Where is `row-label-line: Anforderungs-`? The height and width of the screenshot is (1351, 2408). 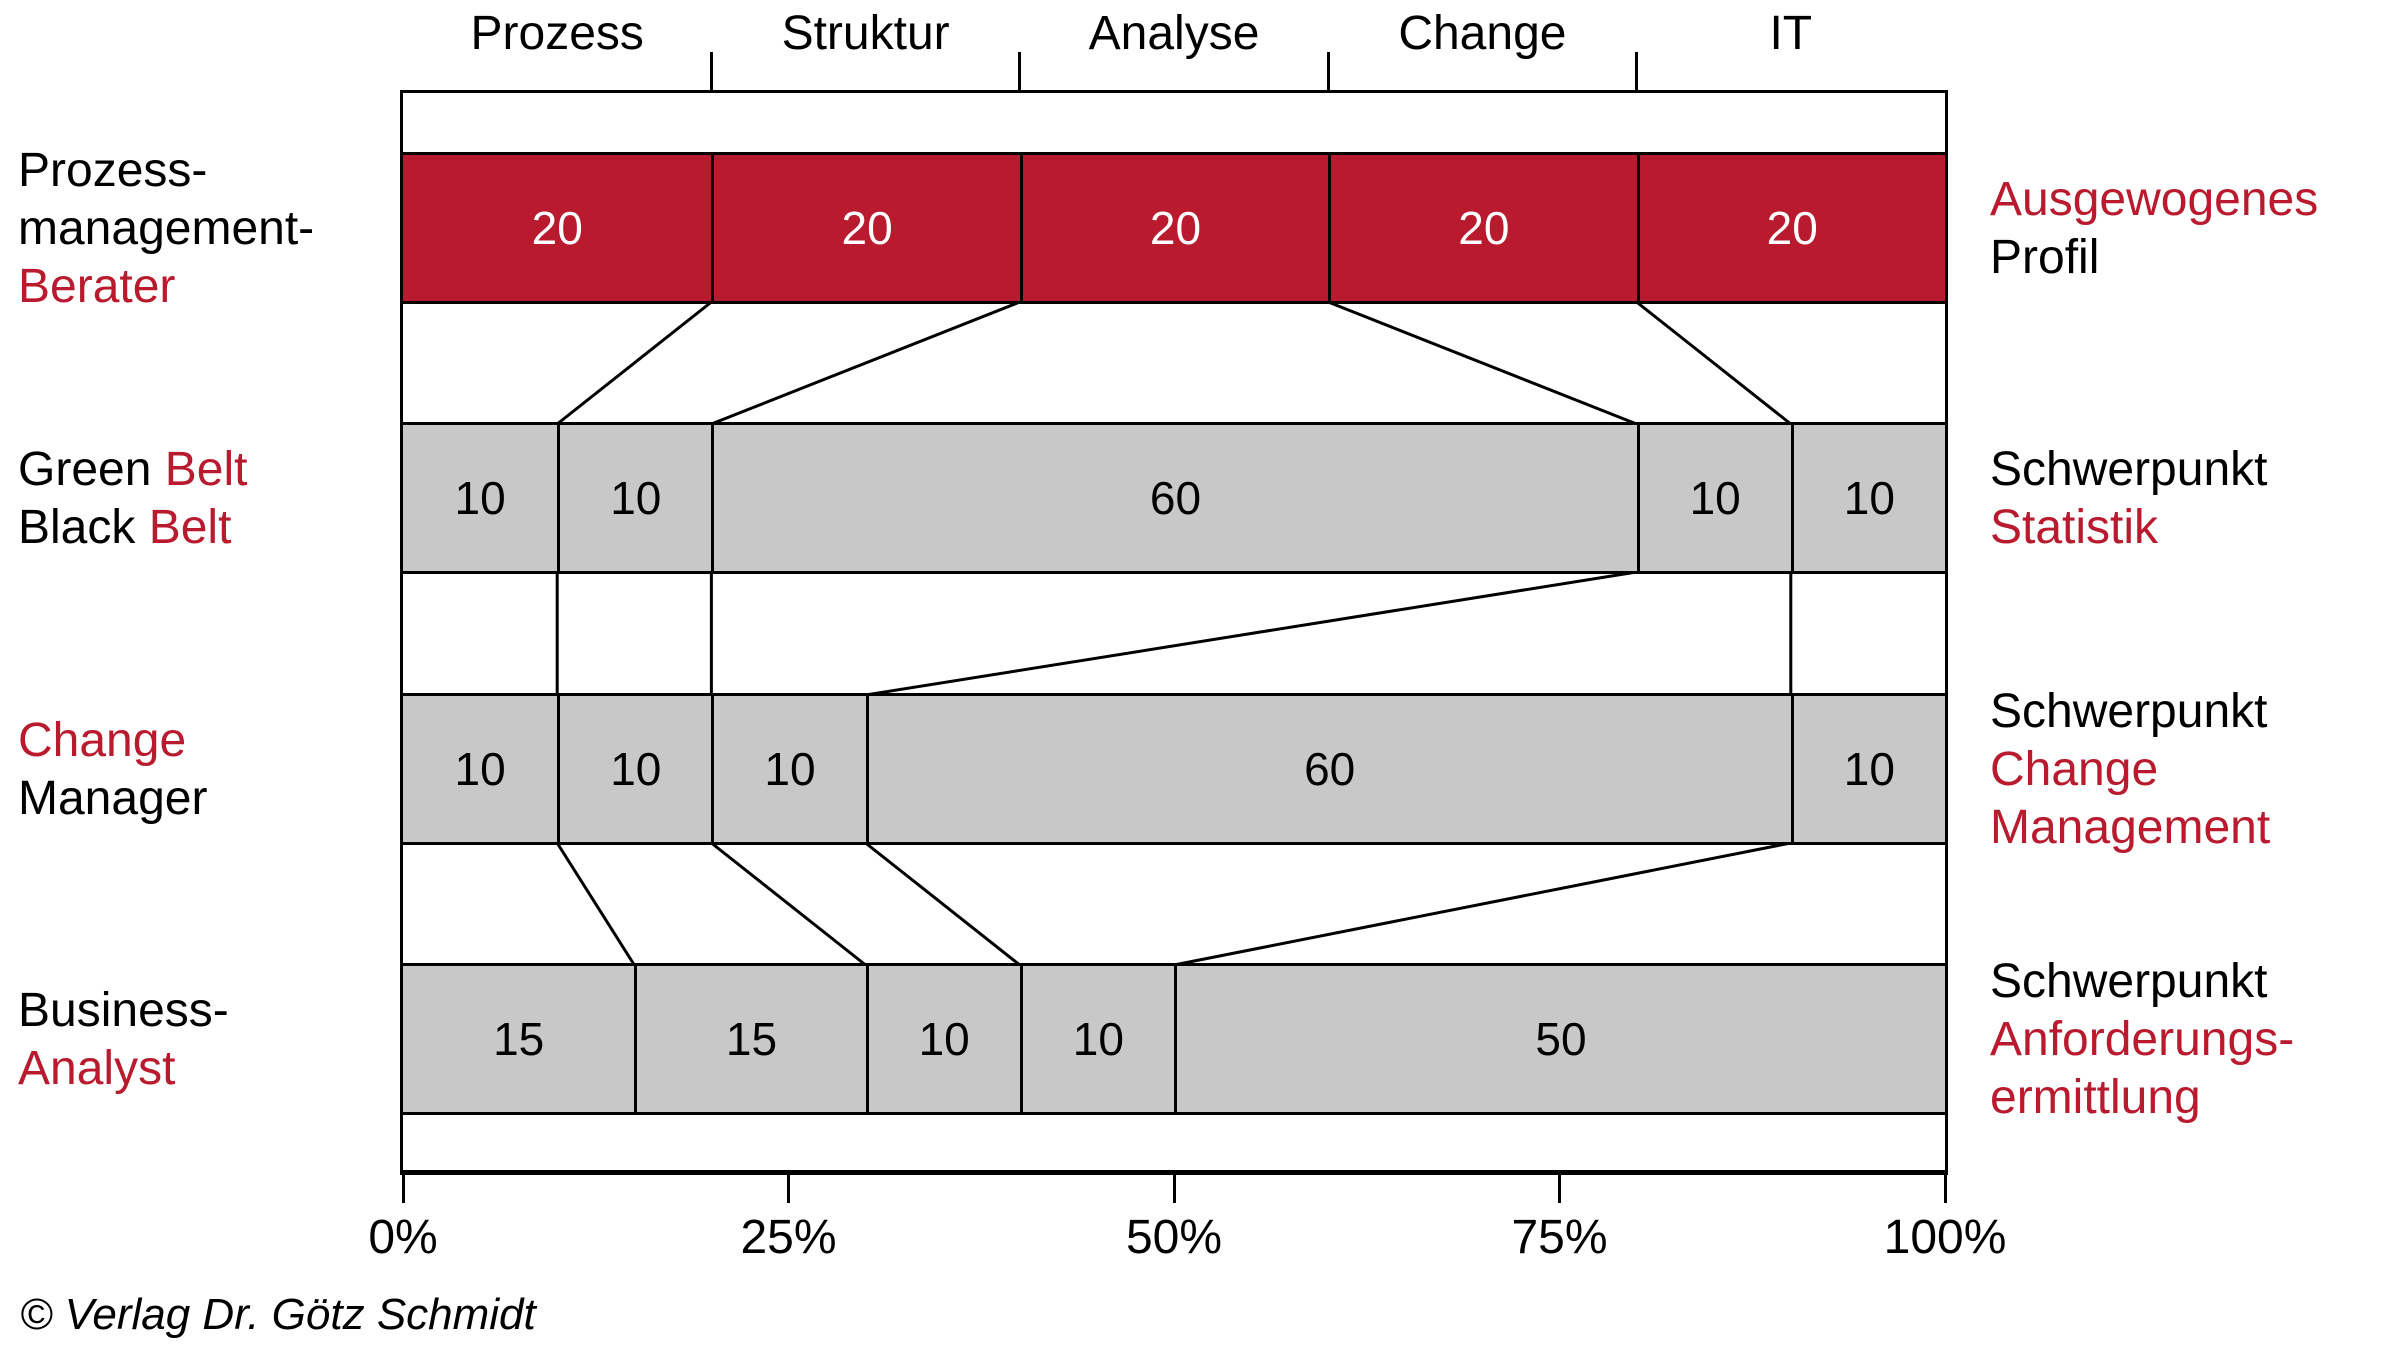 row-label-line: Anforderungs- is located at coordinates (2142, 1040).